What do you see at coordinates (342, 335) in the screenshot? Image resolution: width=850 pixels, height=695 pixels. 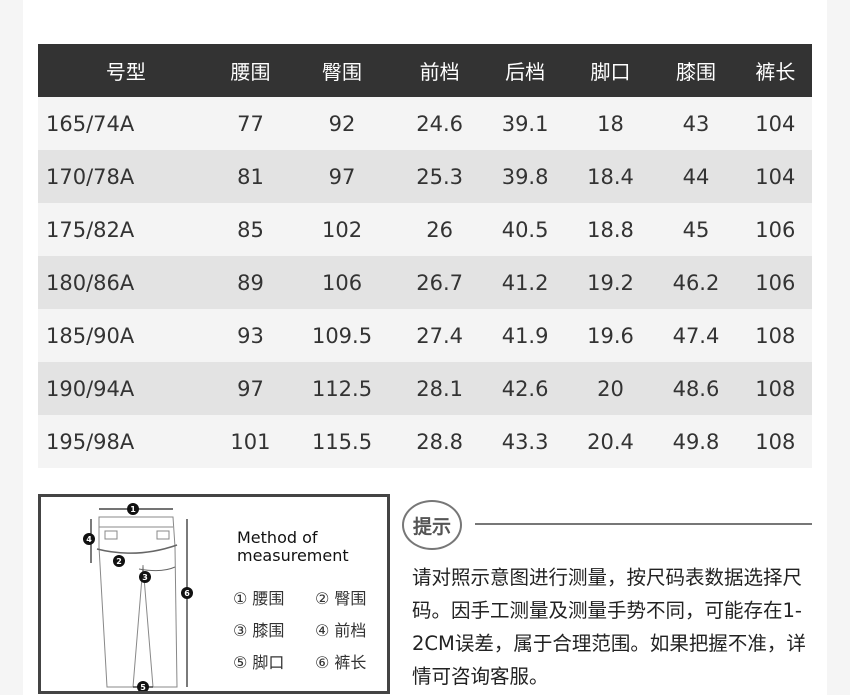 I see `table-cell: 109.5` at bounding box center [342, 335].